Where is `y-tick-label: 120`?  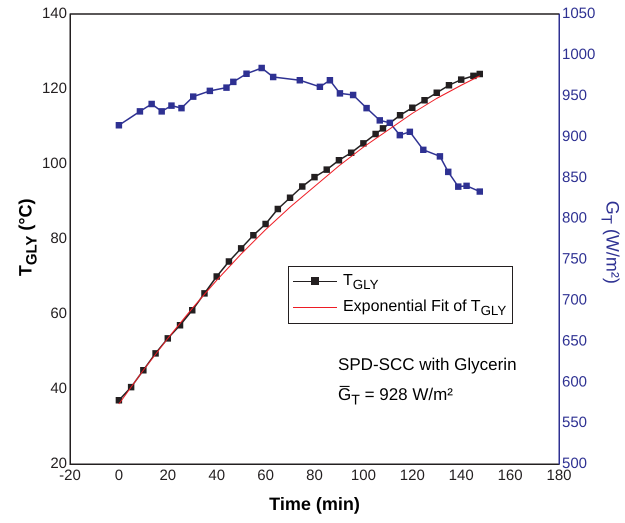 y-tick-label: 120 is located at coordinates (54, 89).